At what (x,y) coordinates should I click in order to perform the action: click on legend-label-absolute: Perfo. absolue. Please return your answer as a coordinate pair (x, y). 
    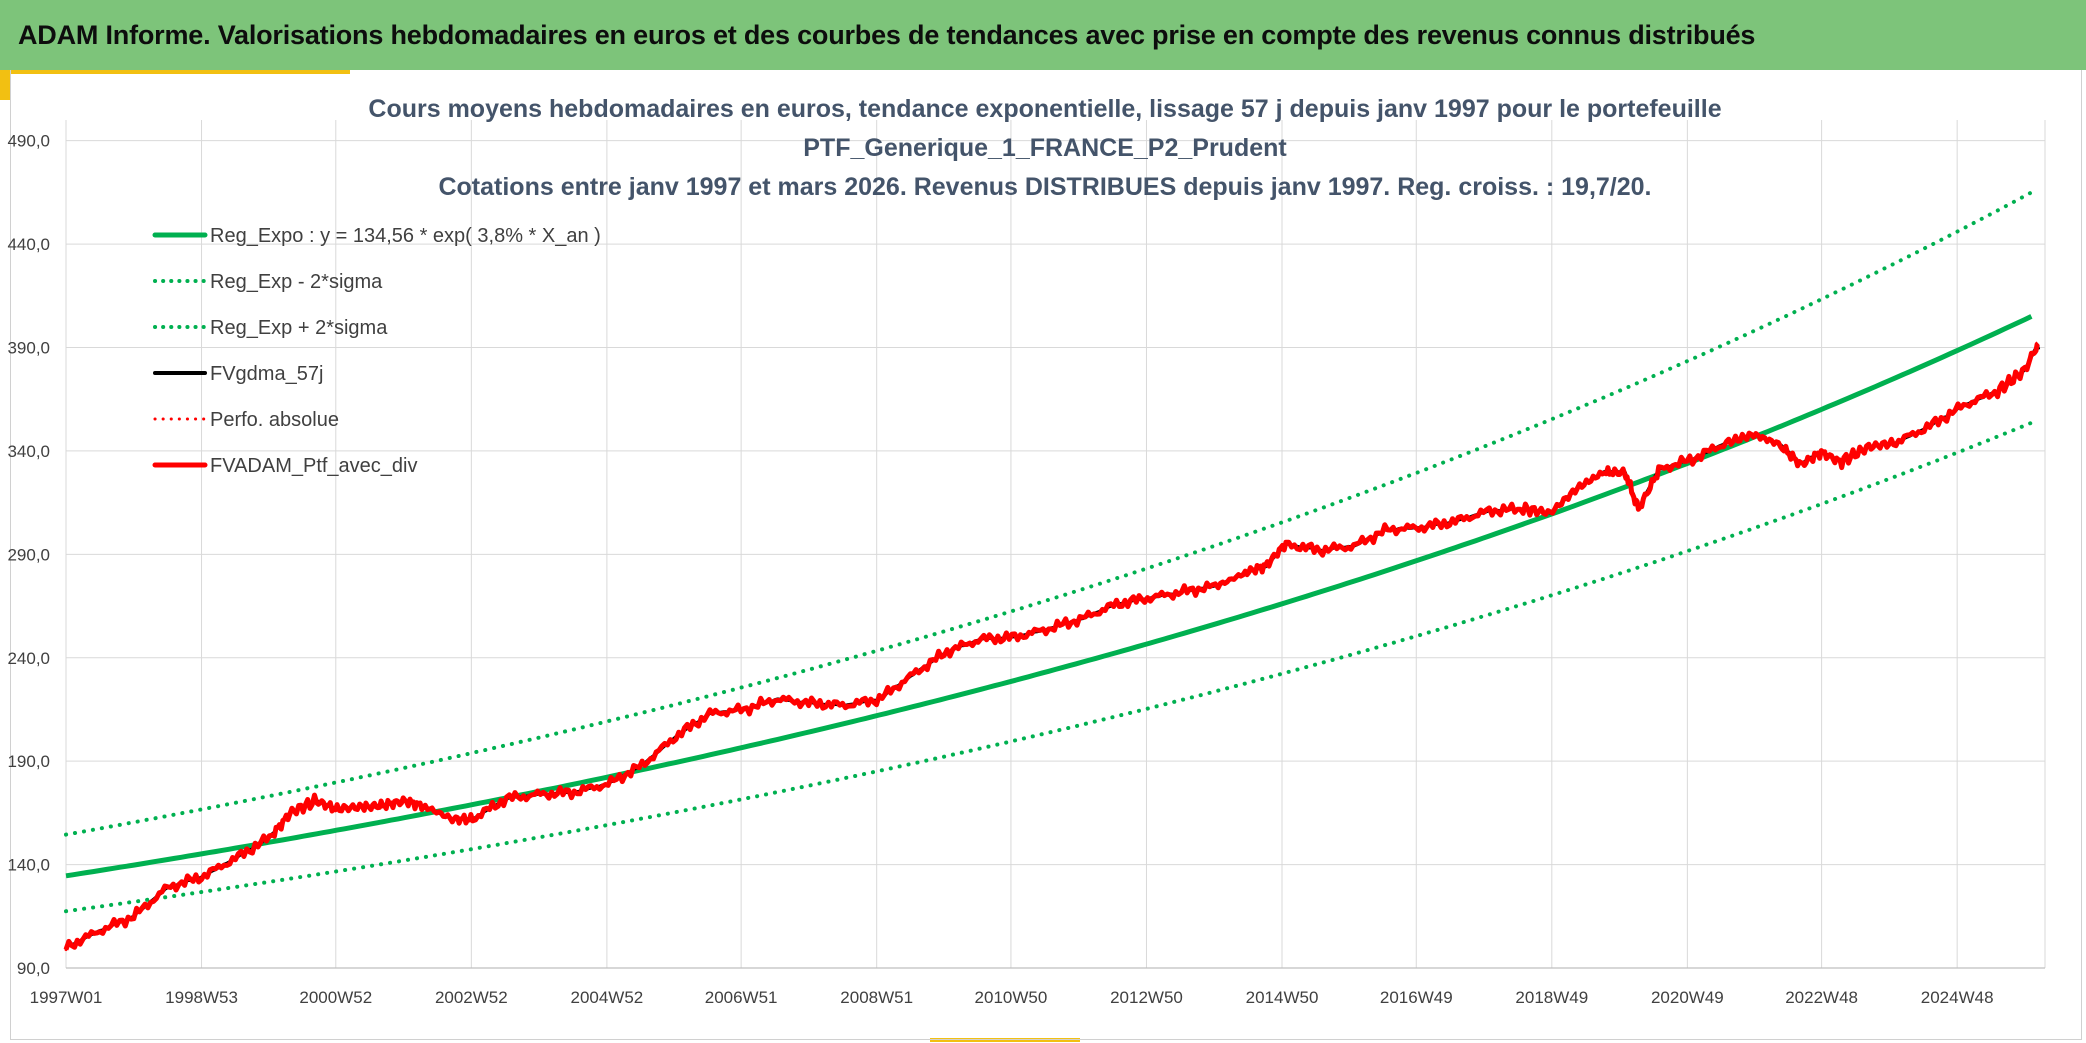
    Looking at the image, I should click on (274, 420).